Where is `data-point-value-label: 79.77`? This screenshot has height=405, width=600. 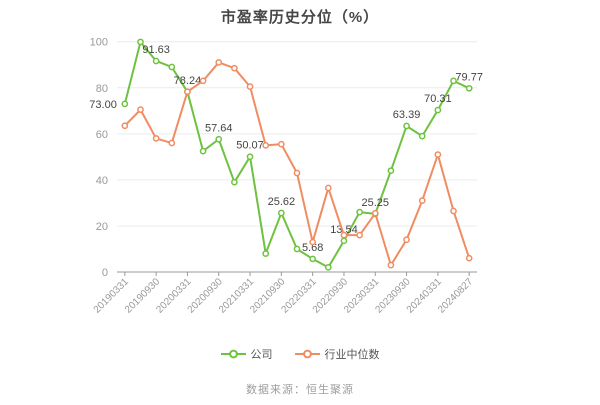
data-point-value-label: 79.77 is located at coordinates (469, 77).